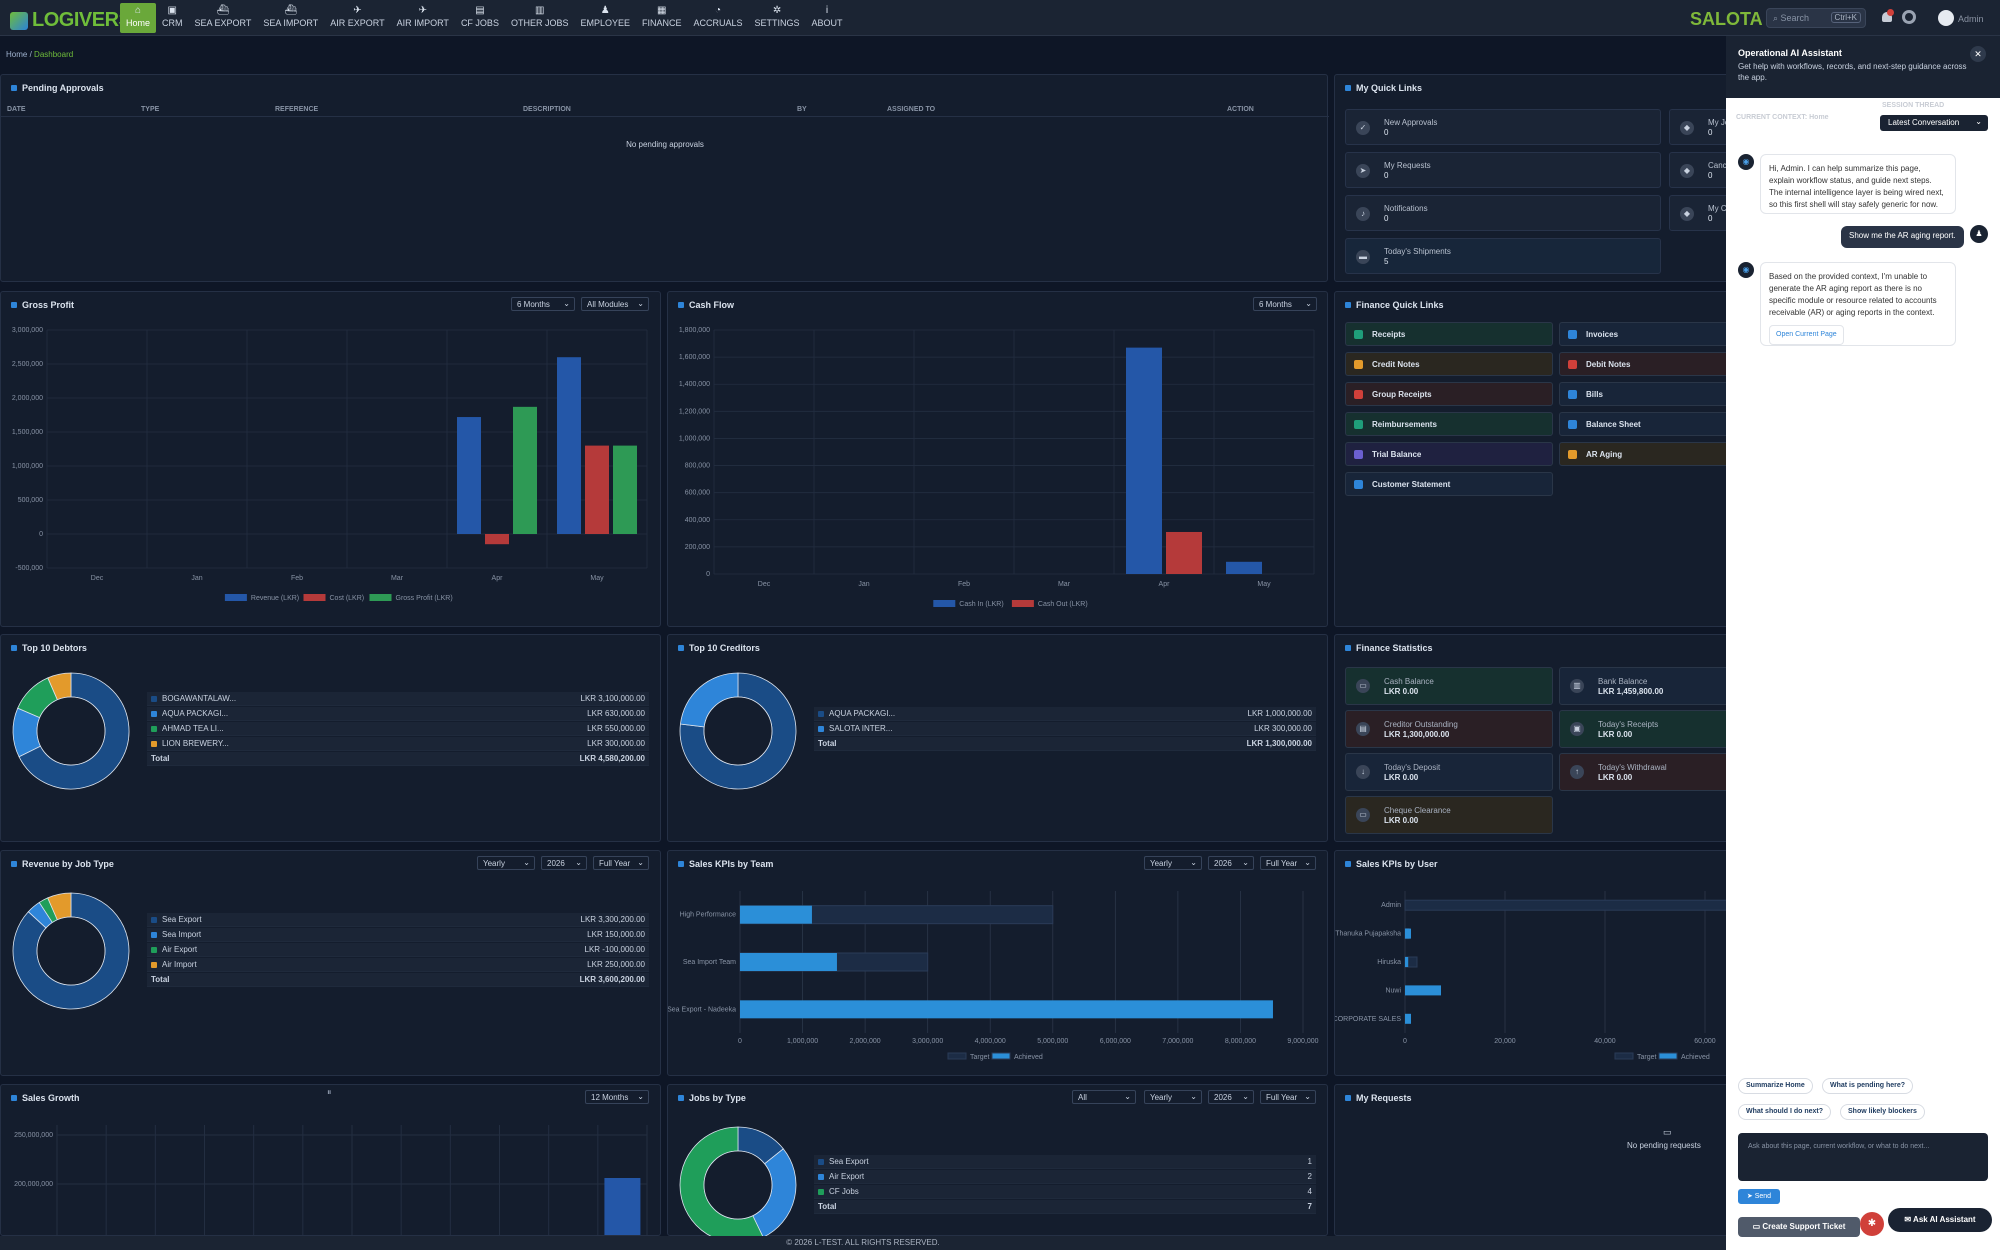  I want to click on finance-link-customer-statement: Customer Statement, so click(1449, 484).